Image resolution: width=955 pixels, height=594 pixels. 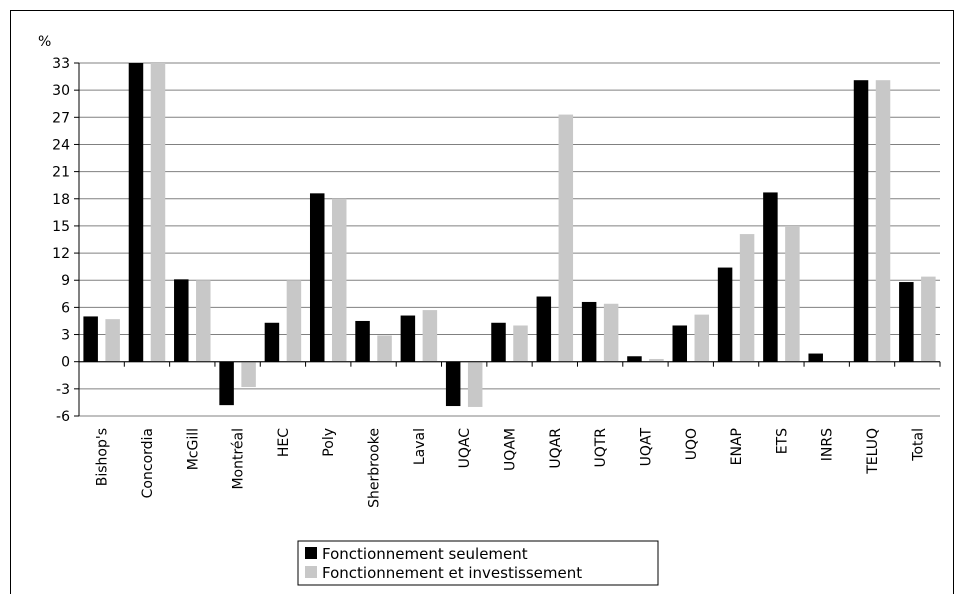 What do you see at coordinates (452, 573) in the screenshot?
I see `legend-label-fonctionnement-et-investissement: Fonctionnement et investissement` at bounding box center [452, 573].